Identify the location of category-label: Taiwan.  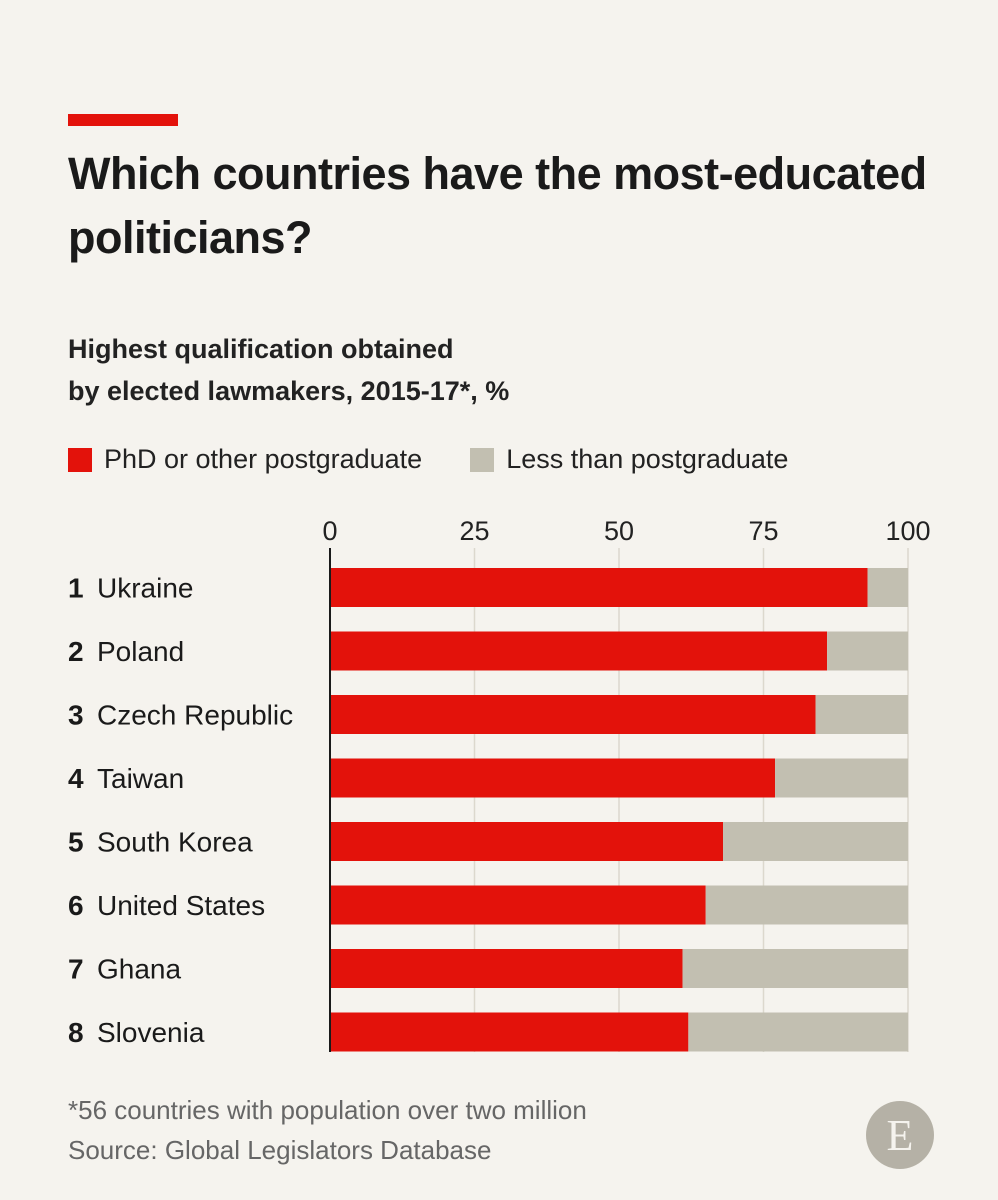
(140, 778).